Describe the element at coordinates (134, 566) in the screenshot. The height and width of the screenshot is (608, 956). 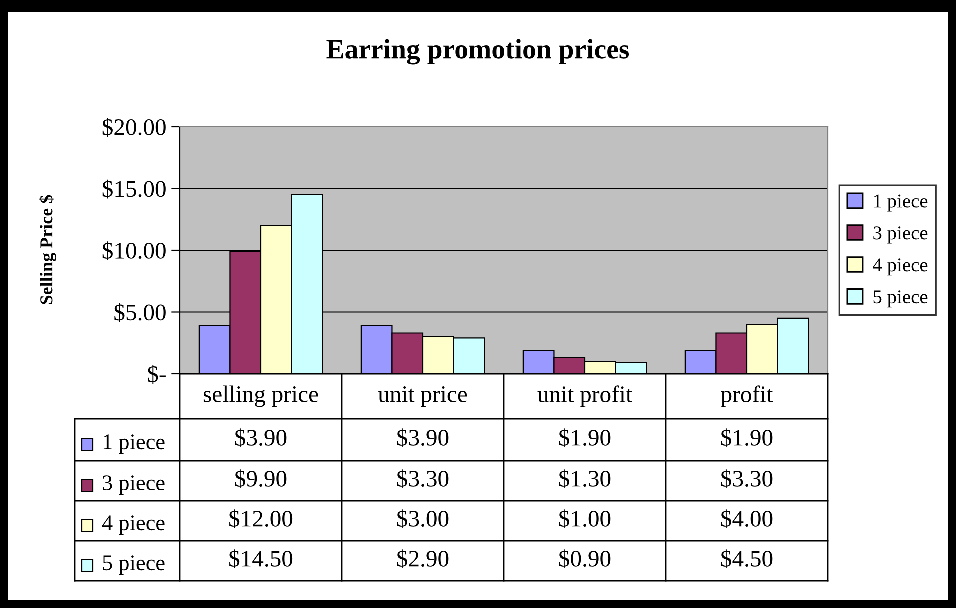
I see `text: 5 piece` at that location.